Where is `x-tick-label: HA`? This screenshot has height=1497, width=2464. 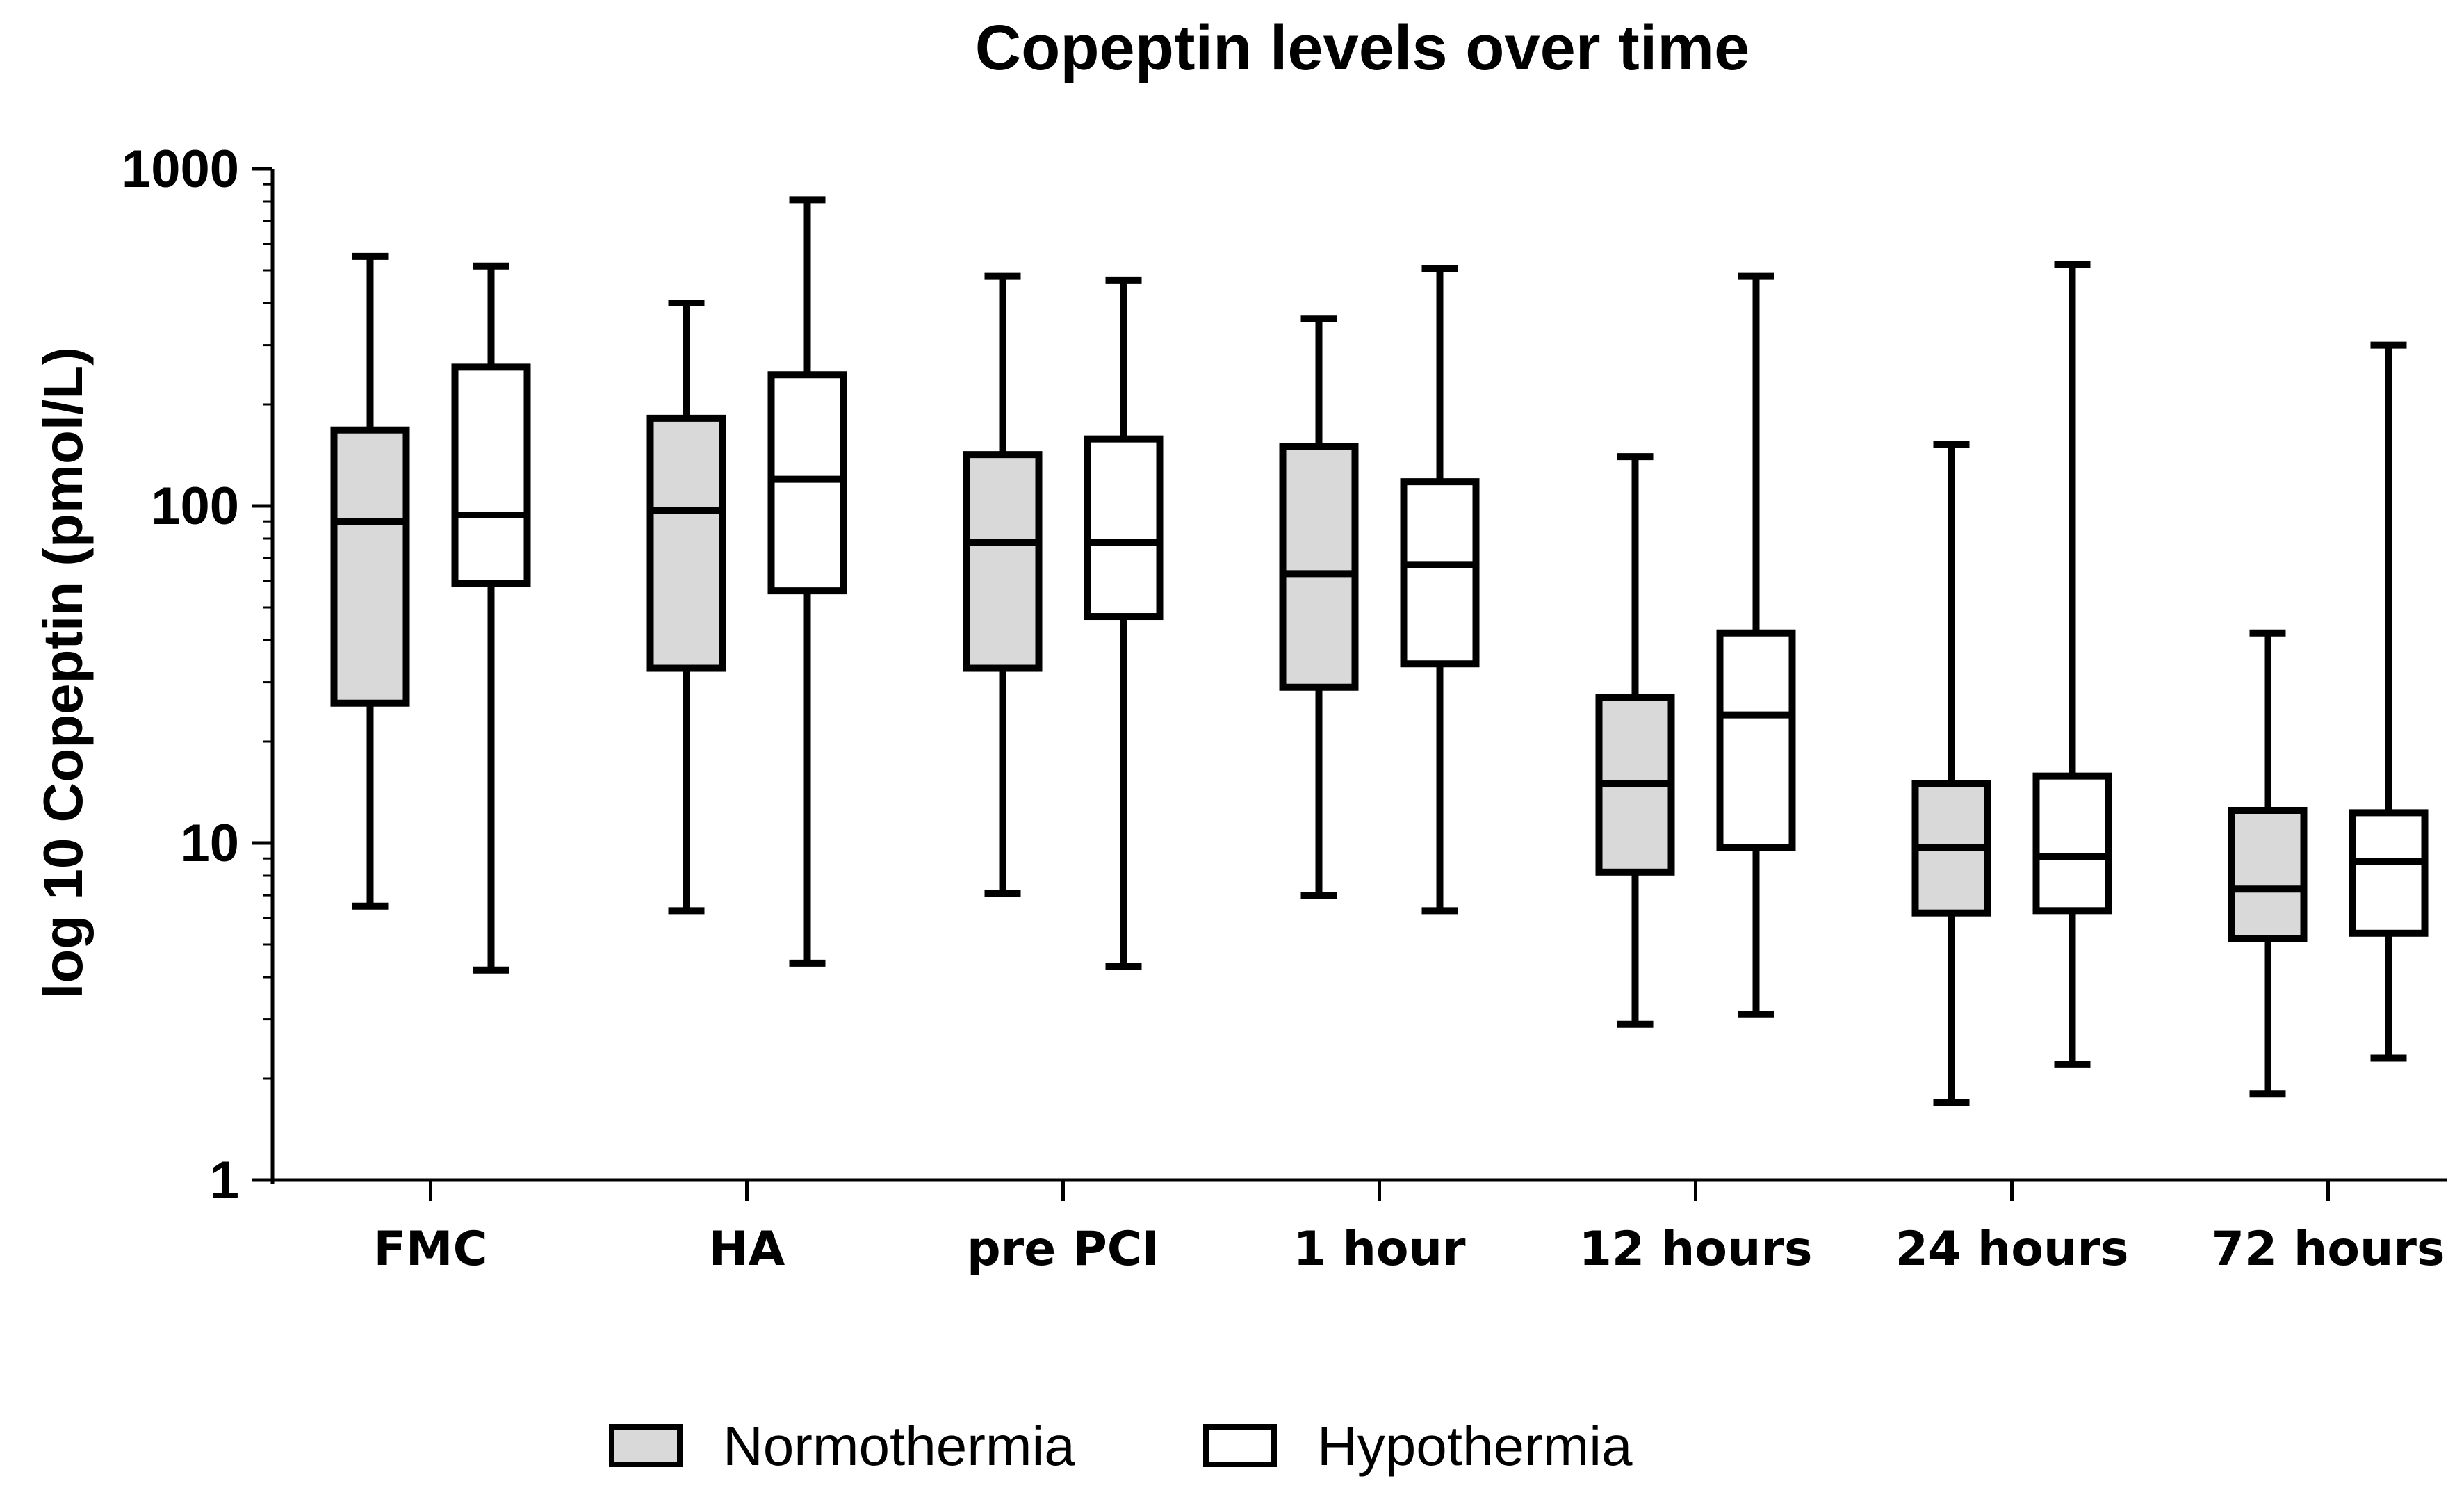 x-tick-label: HA is located at coordinates (747, 1250).